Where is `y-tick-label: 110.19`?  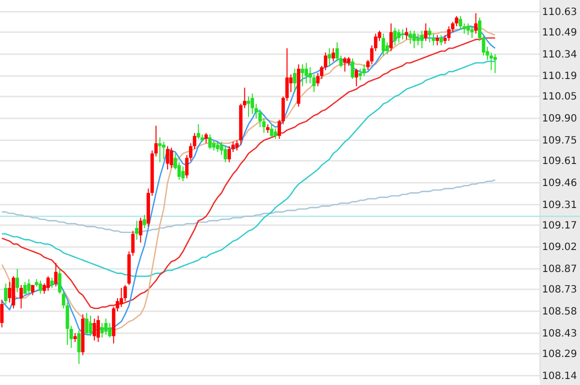 y-tick-label: 110.19 is located at coordinates (559, 76).